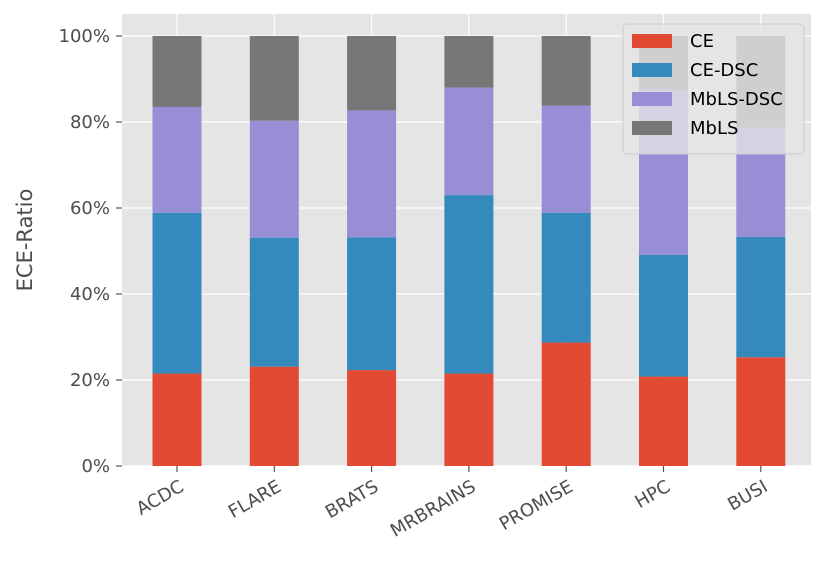 The width and height of the screenshot is (831, 568). Describe the element at coordinates (652, 128) in the screenshot. I see `legend-swatch-mbls` at that location.